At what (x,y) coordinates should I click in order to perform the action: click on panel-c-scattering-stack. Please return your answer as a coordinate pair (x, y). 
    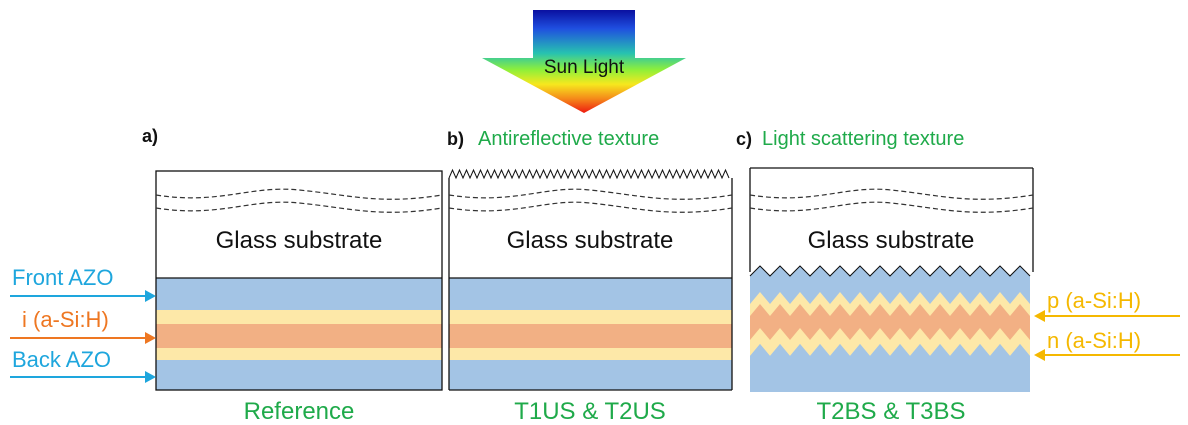
    Looking at the image, I should click on (891, 279).